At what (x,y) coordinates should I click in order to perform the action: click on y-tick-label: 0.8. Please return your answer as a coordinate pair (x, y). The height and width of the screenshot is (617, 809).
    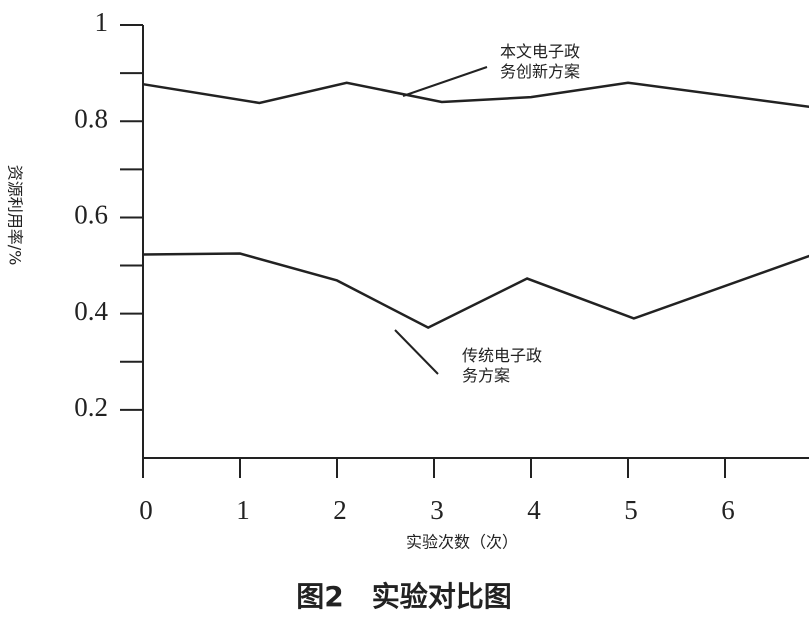
    Looking at the image, I should click on (91, 118).